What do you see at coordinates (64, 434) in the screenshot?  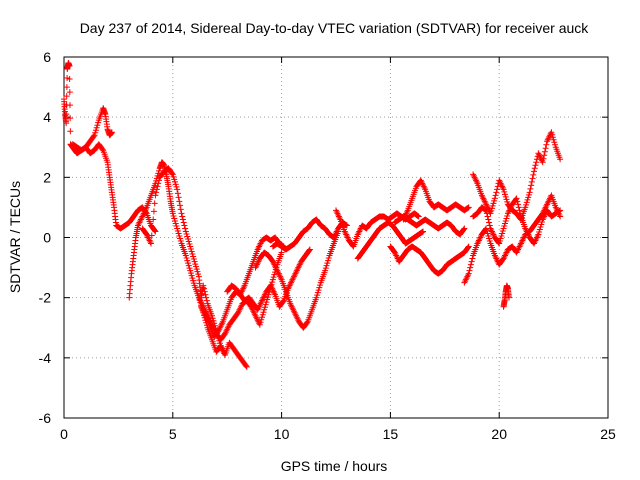 I see `x-tick-label: 0` at bounding box center [64, 434].